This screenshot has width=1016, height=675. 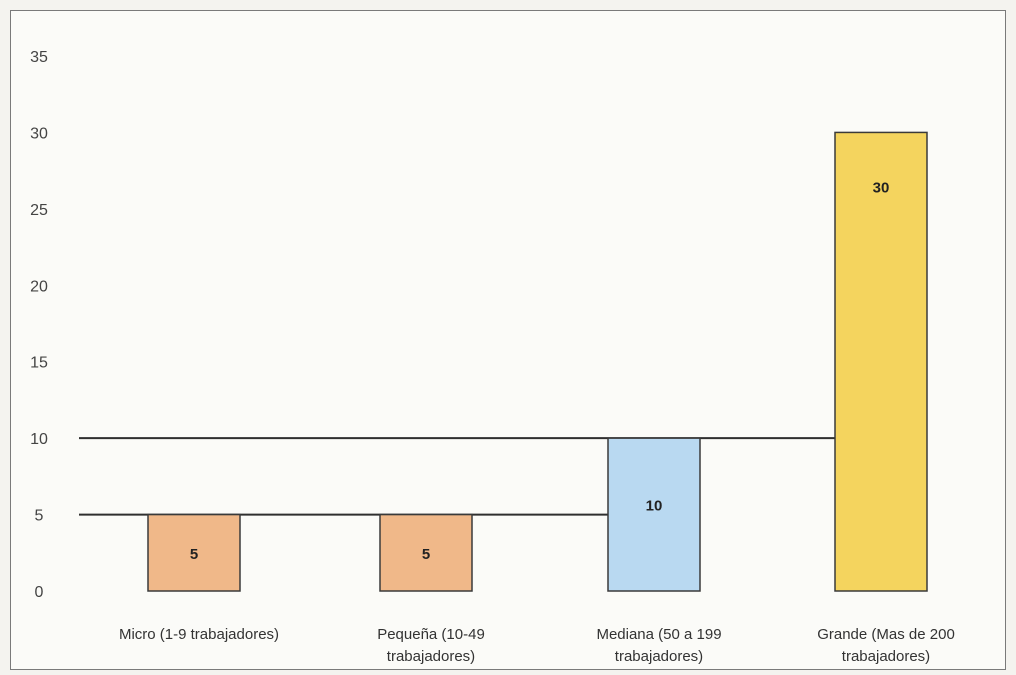 I want to click on y-tick-label: 20, so click(x=39, y=286).